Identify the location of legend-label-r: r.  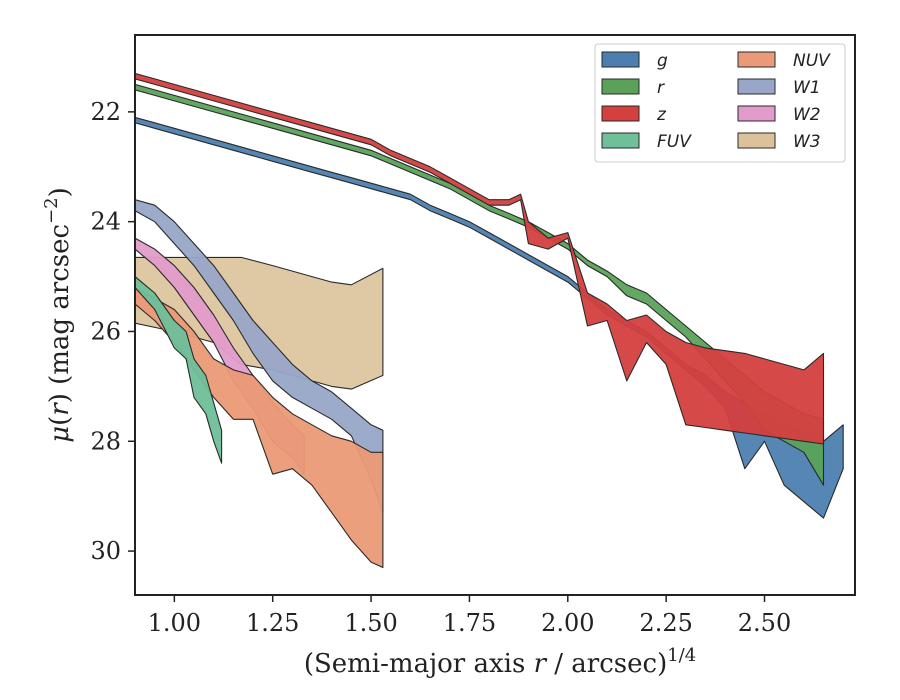
(661, 88).